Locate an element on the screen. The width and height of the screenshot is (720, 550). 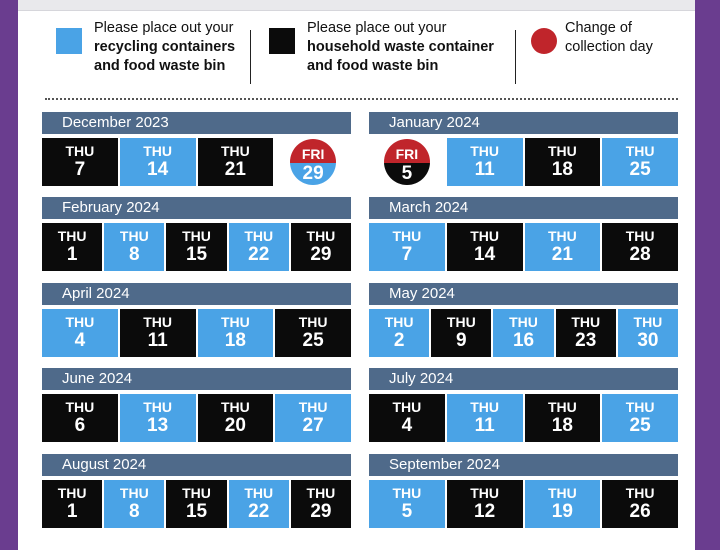
household-day: THU 15 is located at coordinates (196, 504).